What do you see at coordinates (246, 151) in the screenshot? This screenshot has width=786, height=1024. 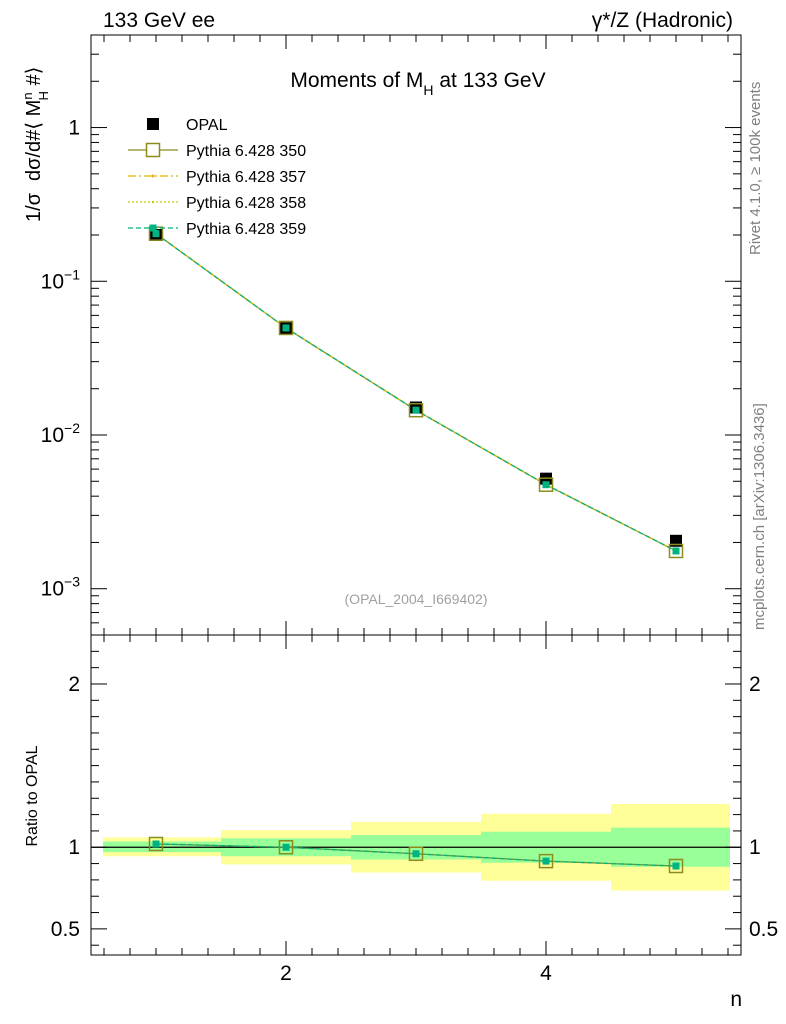 I see `legend-label: Pythia 6.428 350` at bounding box center [246, 151].